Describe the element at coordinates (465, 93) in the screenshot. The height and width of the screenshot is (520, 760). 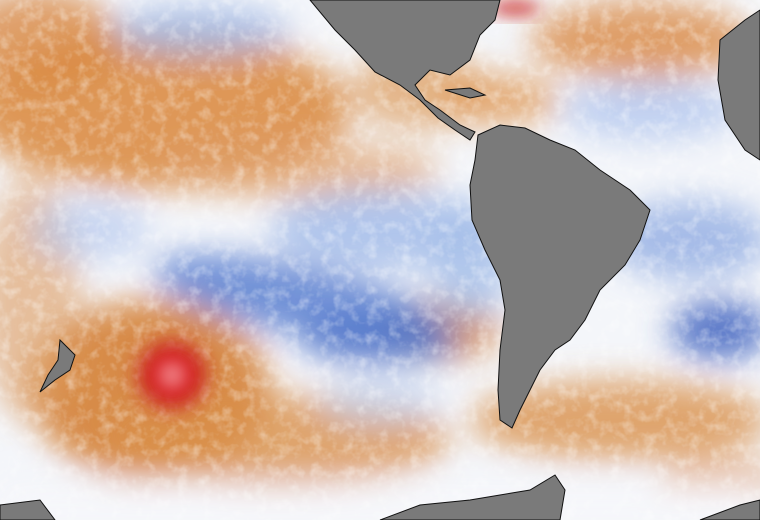
I see `caribbean-island` at that location.